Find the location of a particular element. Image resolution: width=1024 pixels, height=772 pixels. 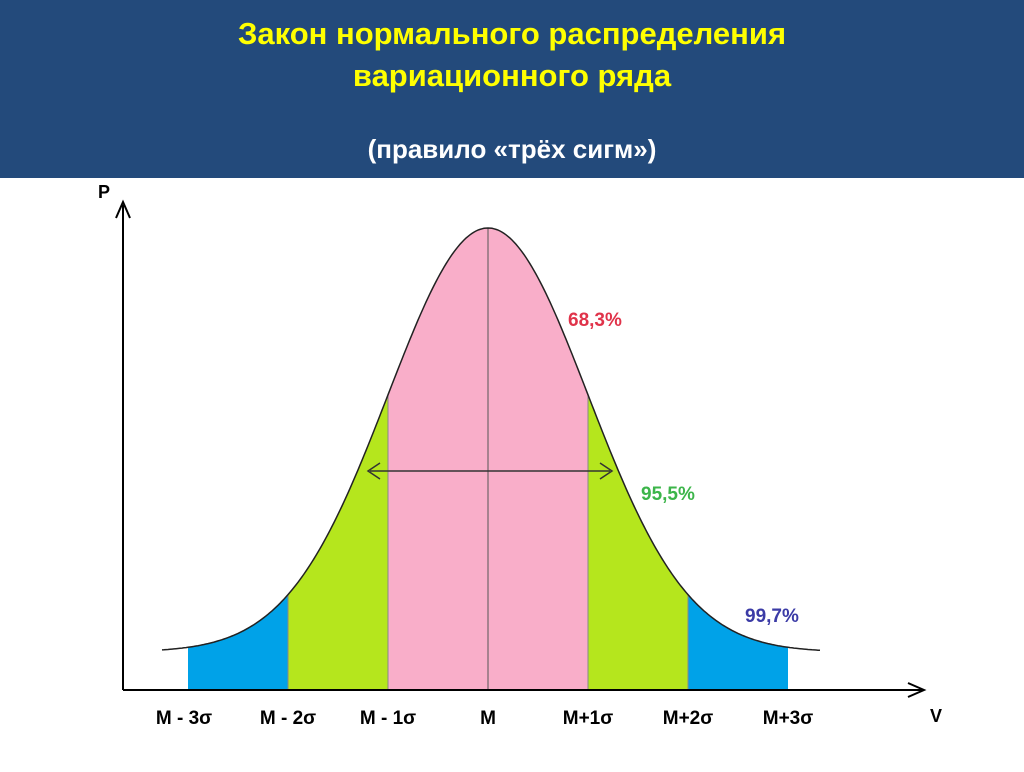

subtitle: (правило «трёх сигм») is located at coordinates (512, 149).